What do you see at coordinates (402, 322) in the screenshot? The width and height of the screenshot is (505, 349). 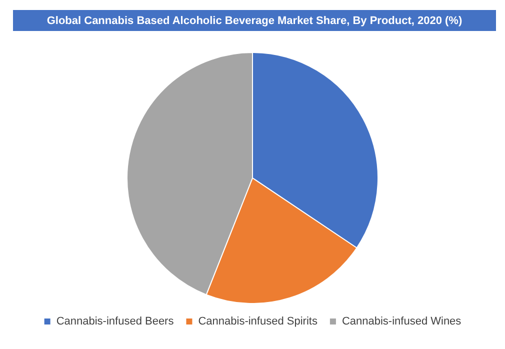 I see `legend-label: Cannabis-infused Wines` at bounding box center [402, 322].